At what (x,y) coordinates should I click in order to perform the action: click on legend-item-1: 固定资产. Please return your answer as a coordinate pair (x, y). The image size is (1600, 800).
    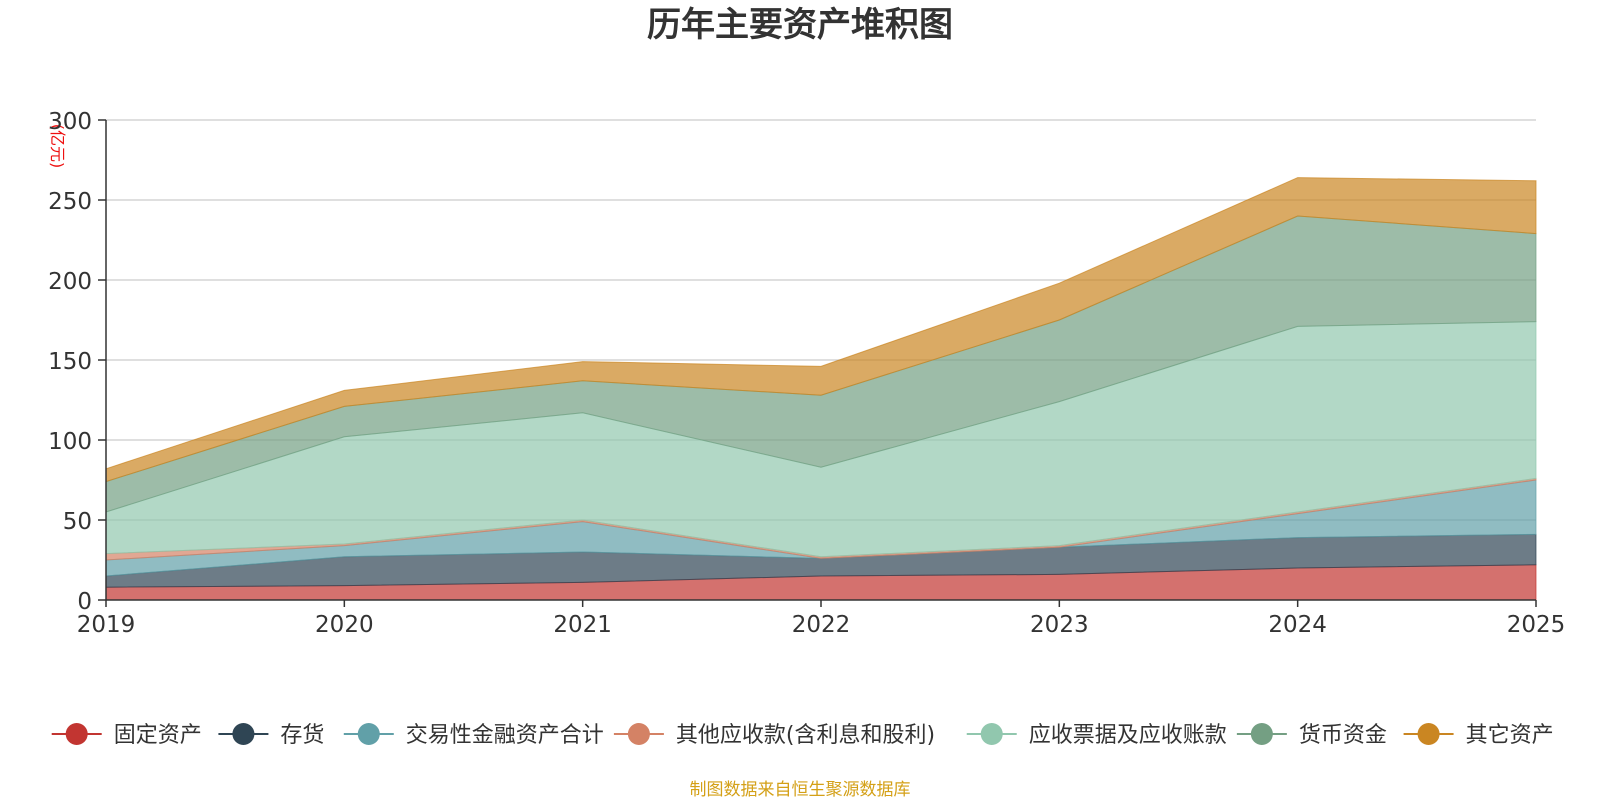
    Looking at the image, I should click on (126, 735).